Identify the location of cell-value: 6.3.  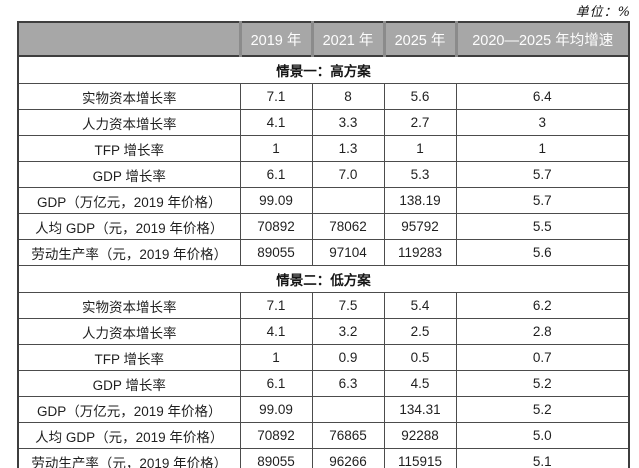
(348, 383).